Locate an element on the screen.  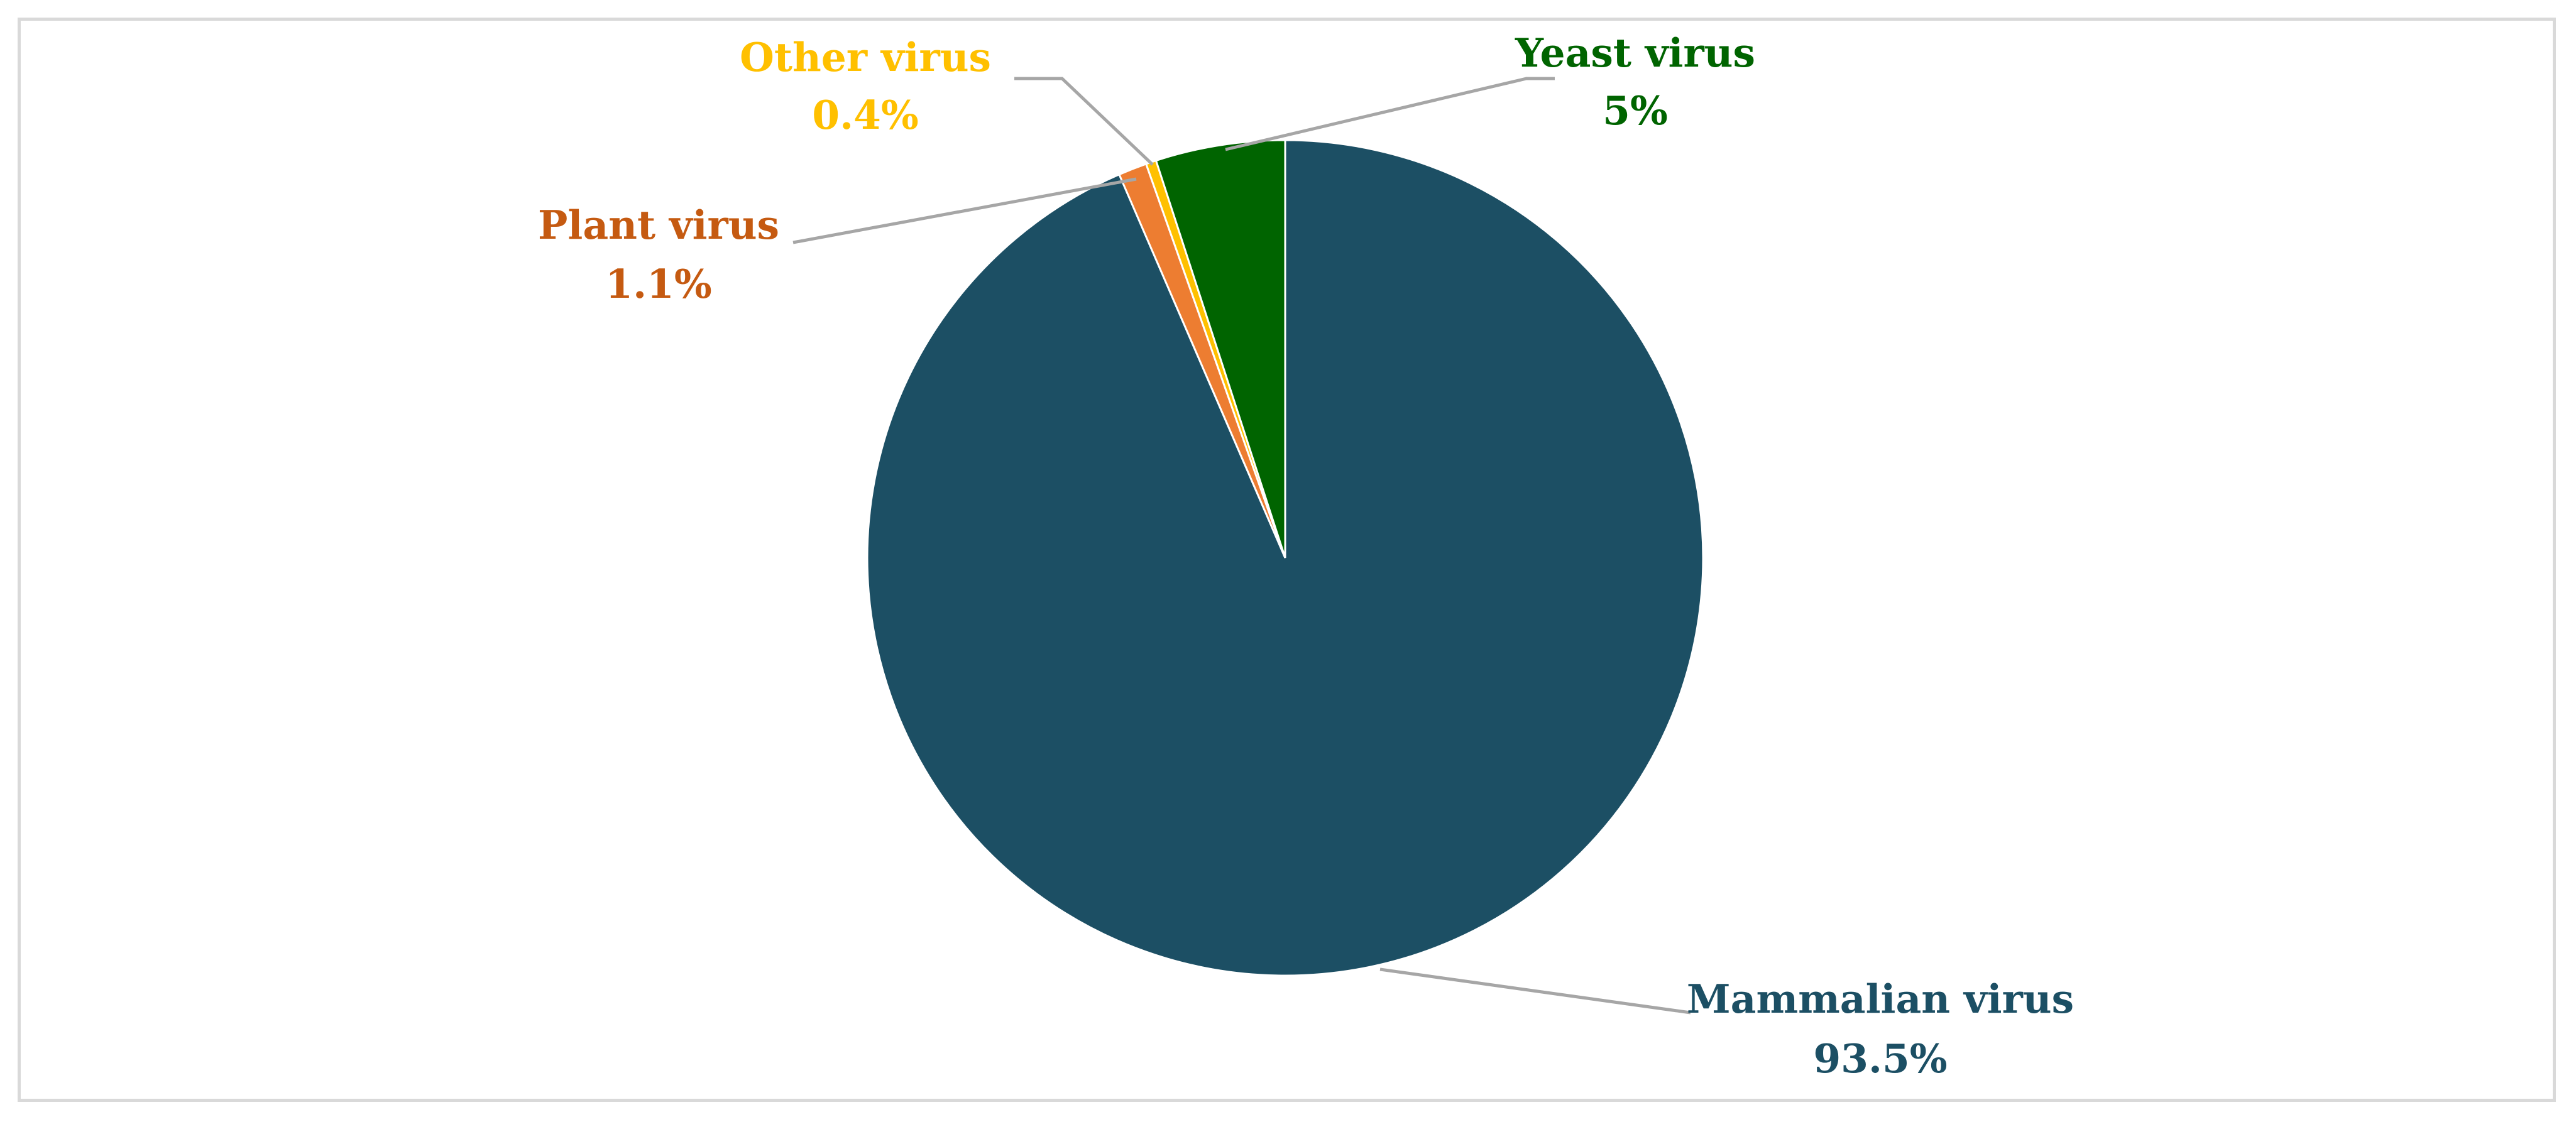
leader-line-plant-virus is located at coordinates (964, 210).